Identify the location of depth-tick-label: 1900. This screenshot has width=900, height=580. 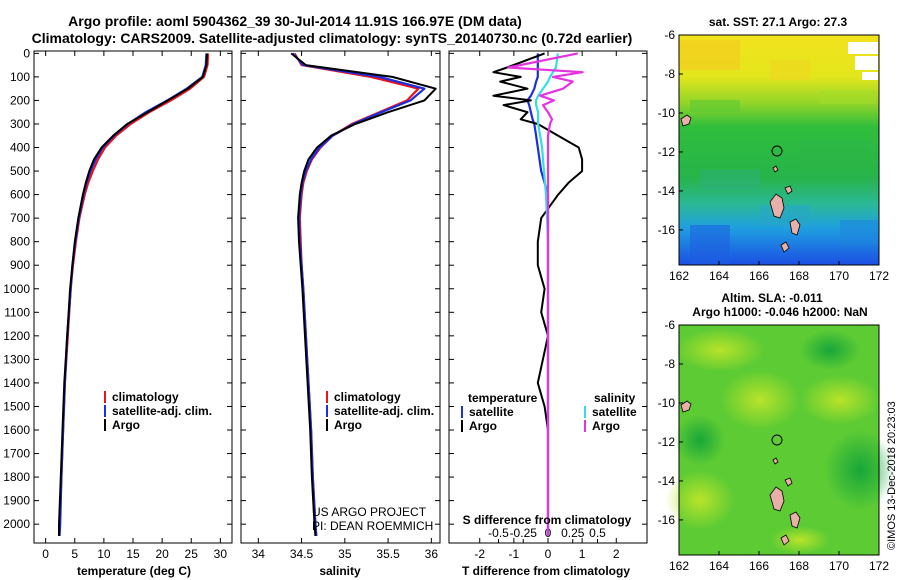
(16, 501).